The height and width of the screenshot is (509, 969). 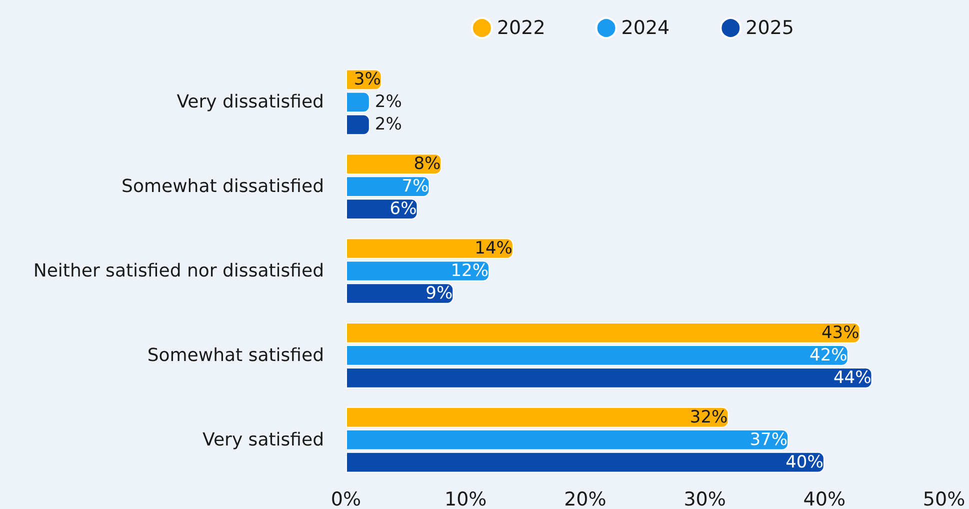 What do you see at coordinates (235, 355) in the screenshot?
I see `y-tick-label: Somewhat satisfied` at bounding box center [235, 355].